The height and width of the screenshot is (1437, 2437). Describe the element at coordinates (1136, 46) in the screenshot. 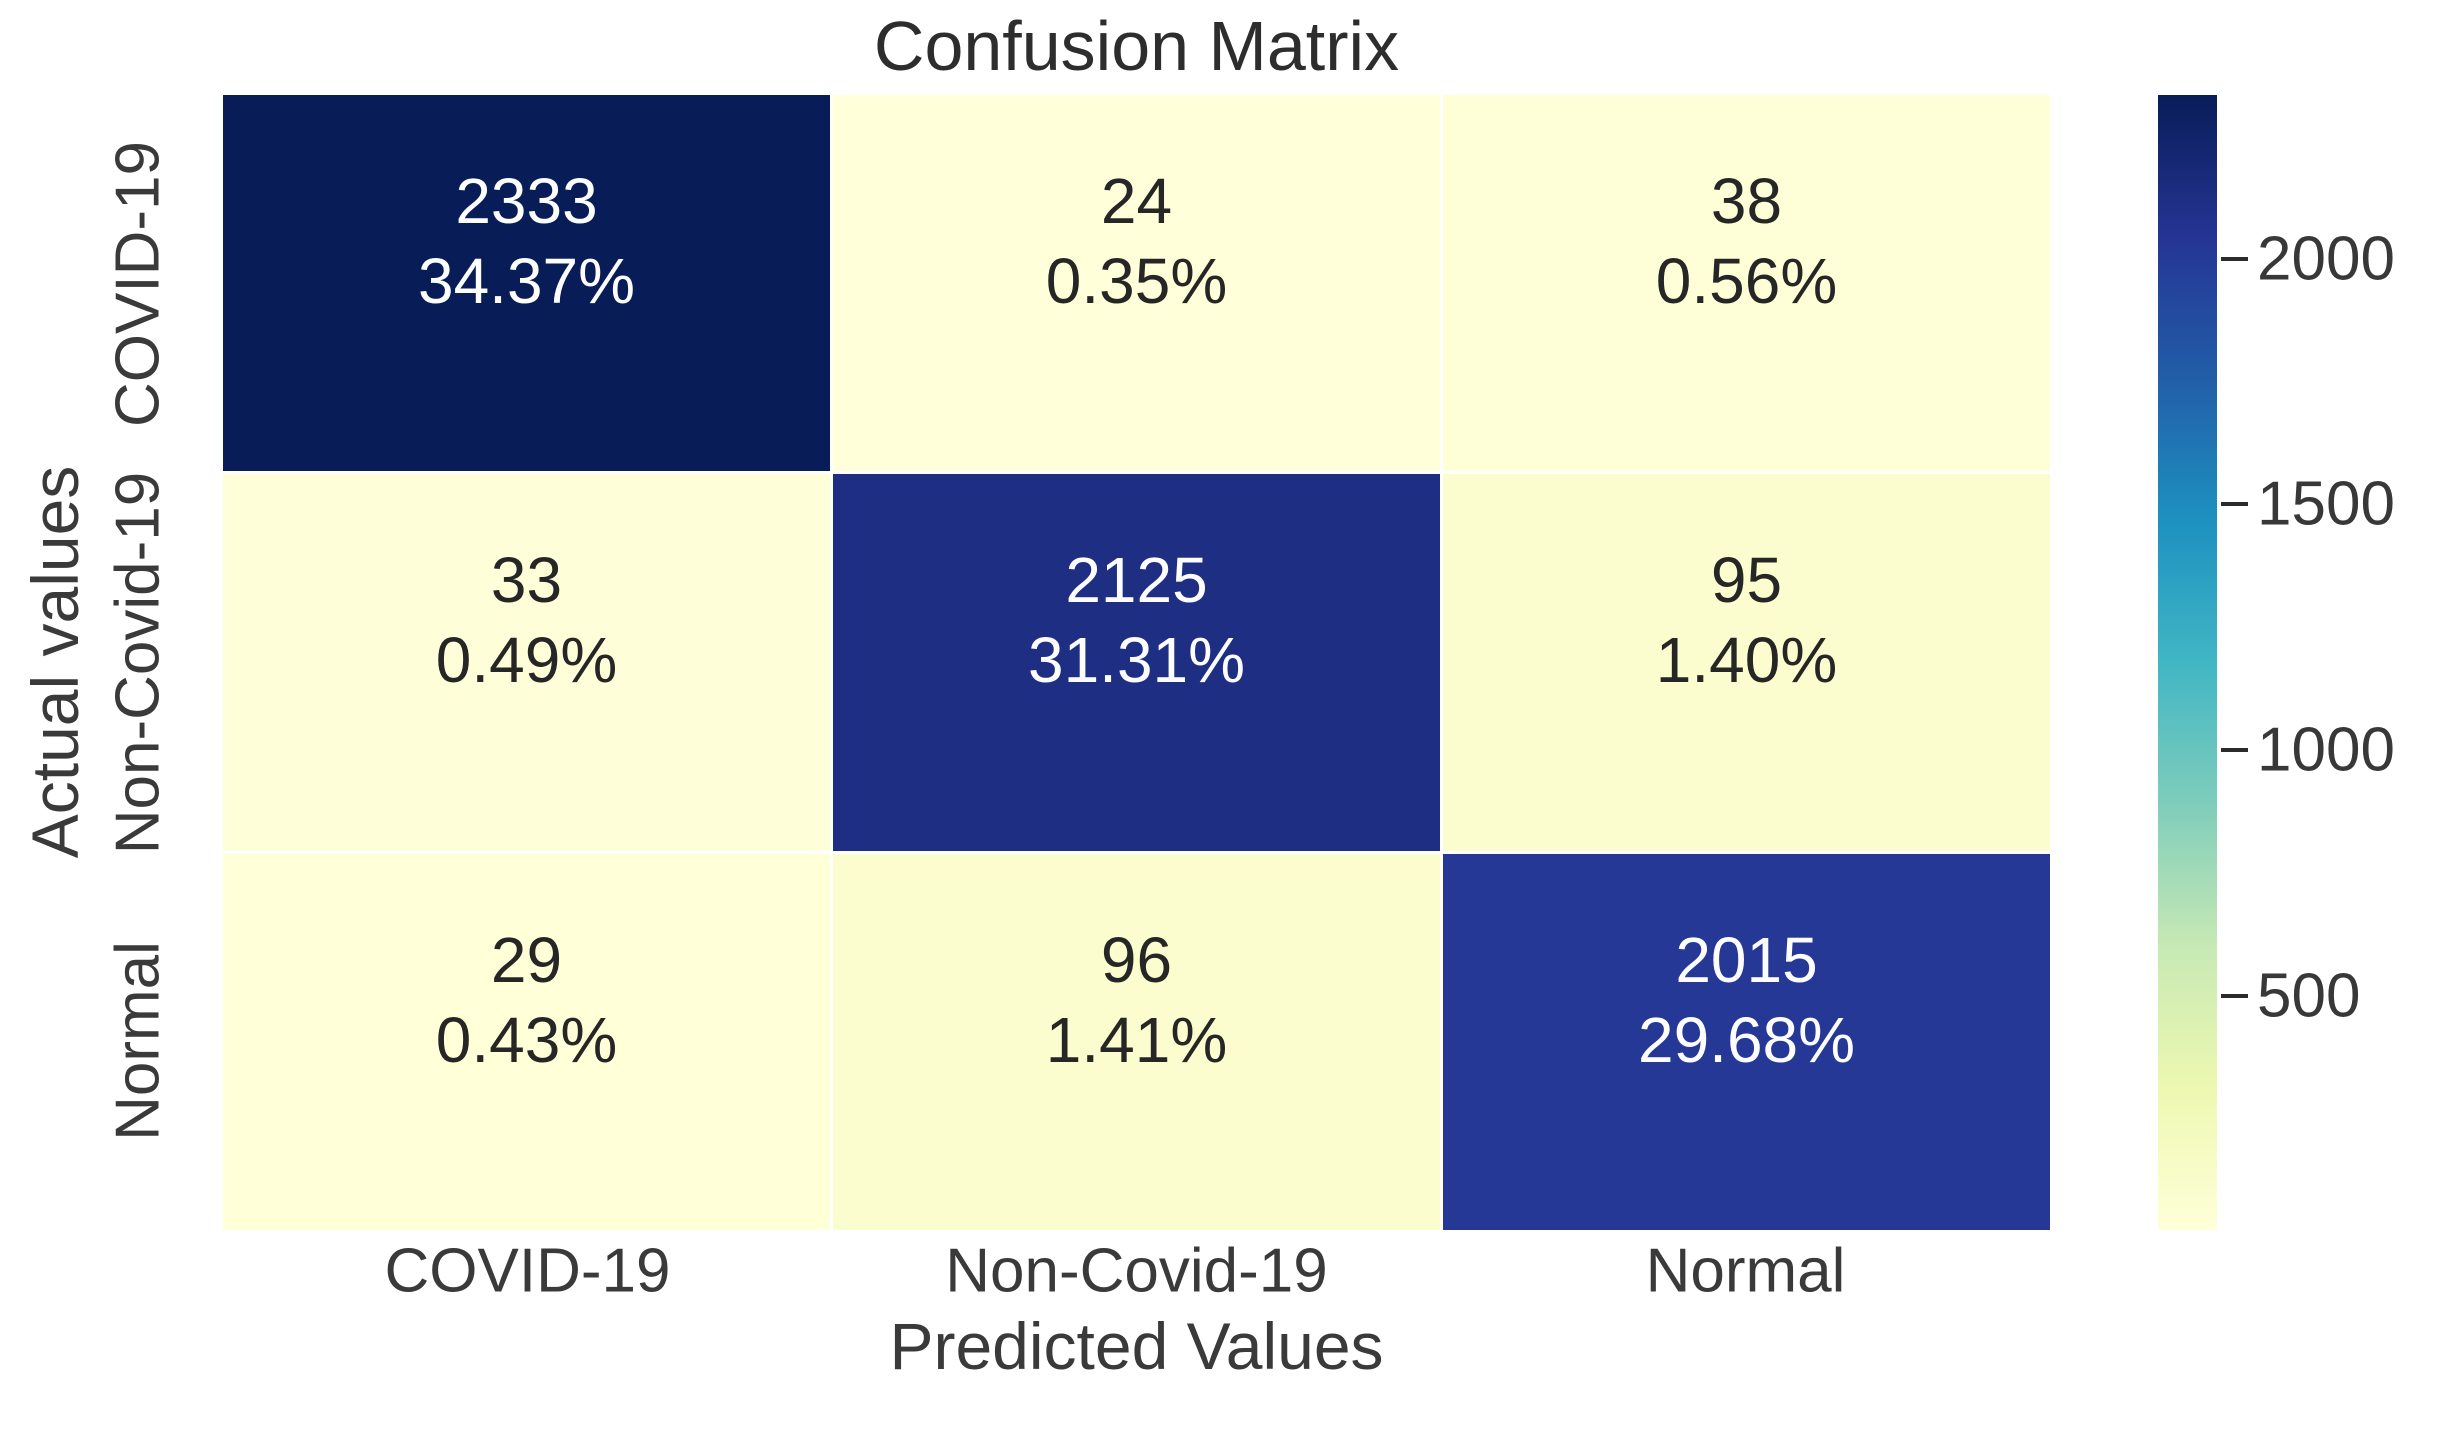

I see `chart-title: Confusion Matrix` at that location.